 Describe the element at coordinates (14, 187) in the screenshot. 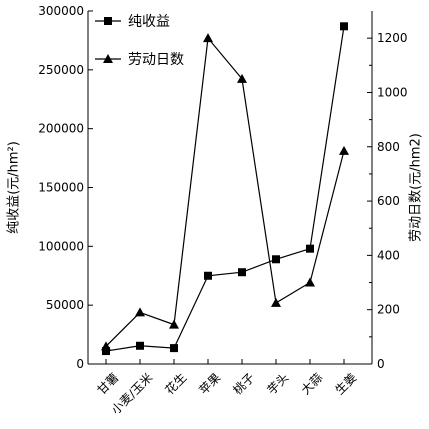

I see `left-axis-title: 纯收益(元/hm²)` at that location.